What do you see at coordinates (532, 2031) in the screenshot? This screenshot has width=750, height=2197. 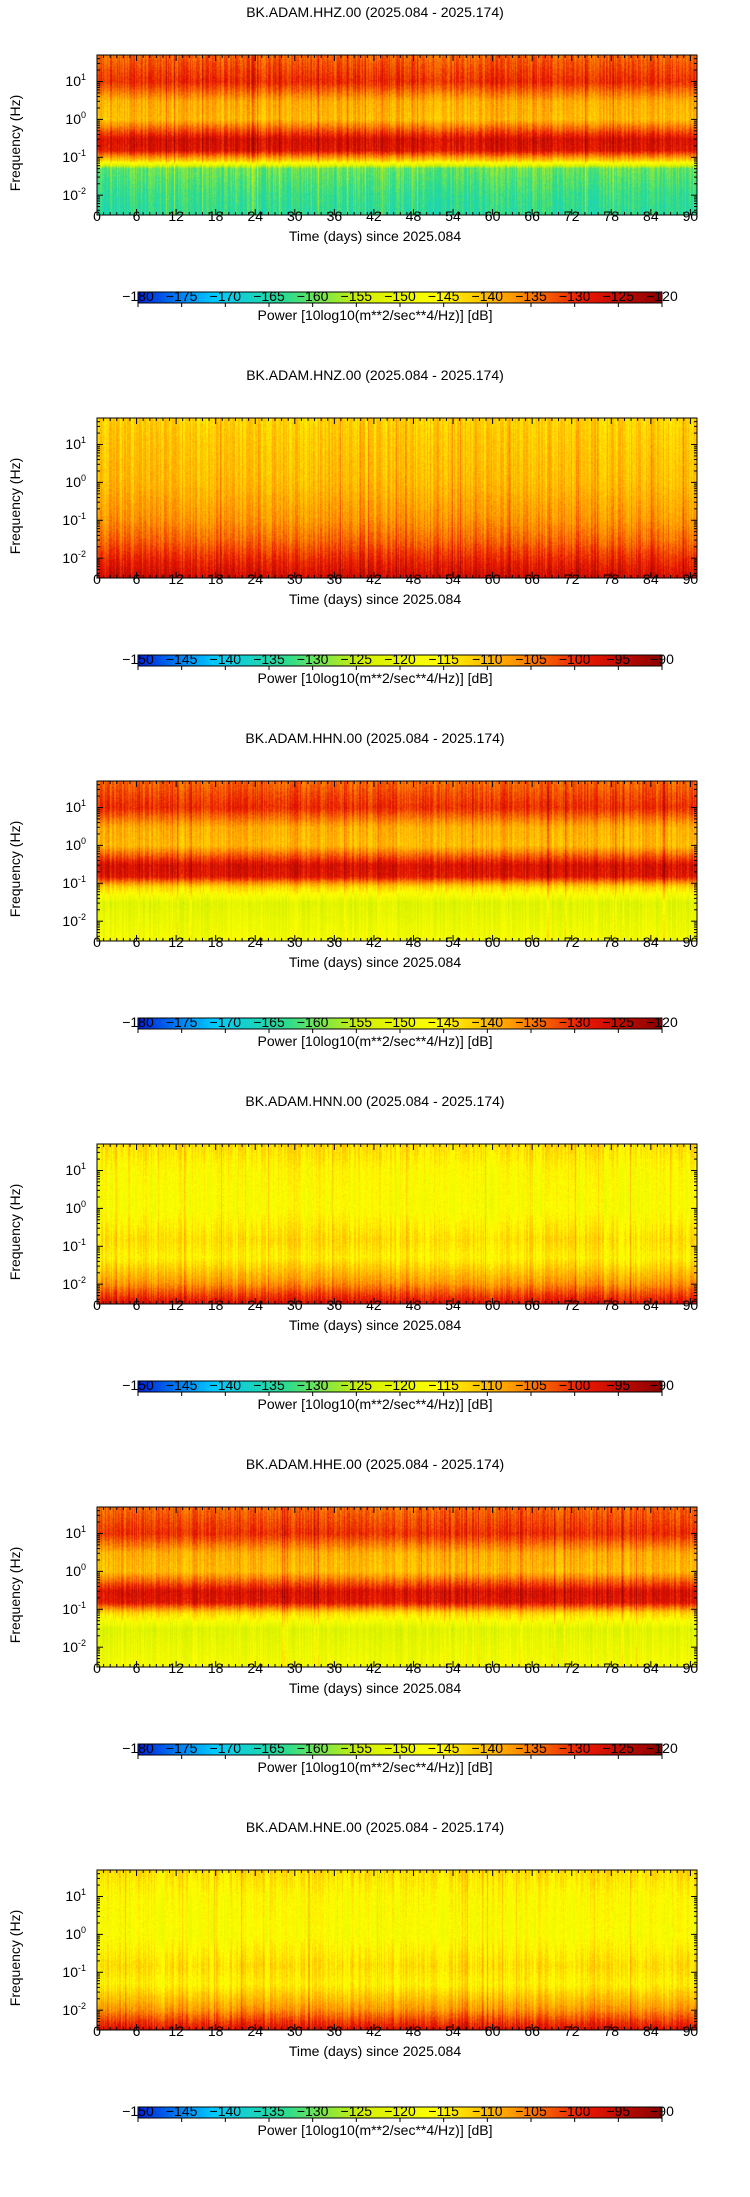 I see `x-tick-label: 66` at bounding box center [532, 2031].